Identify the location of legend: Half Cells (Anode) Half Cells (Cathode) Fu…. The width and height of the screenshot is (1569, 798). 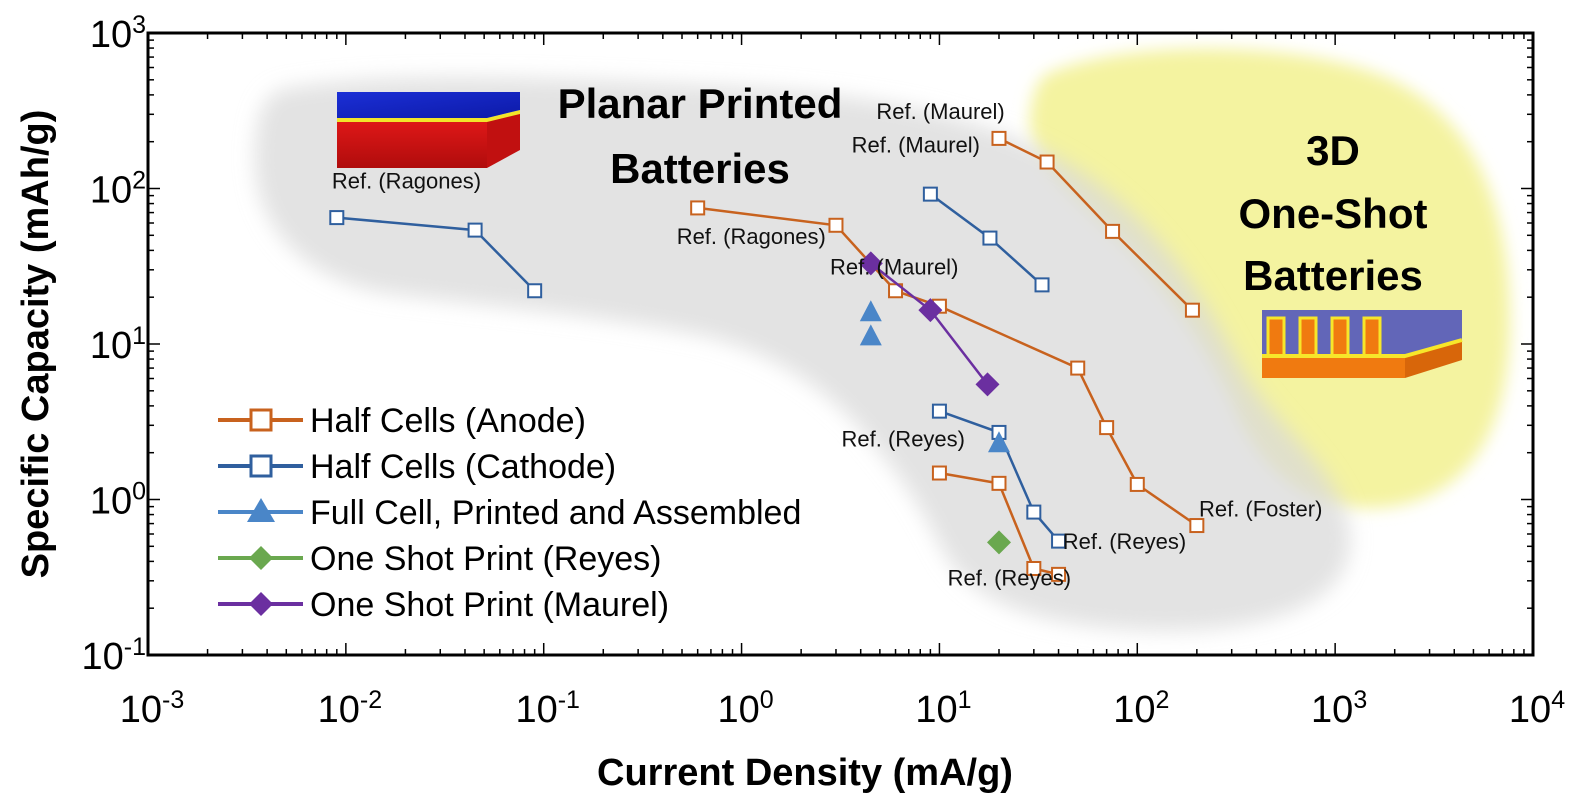
(509, 513).